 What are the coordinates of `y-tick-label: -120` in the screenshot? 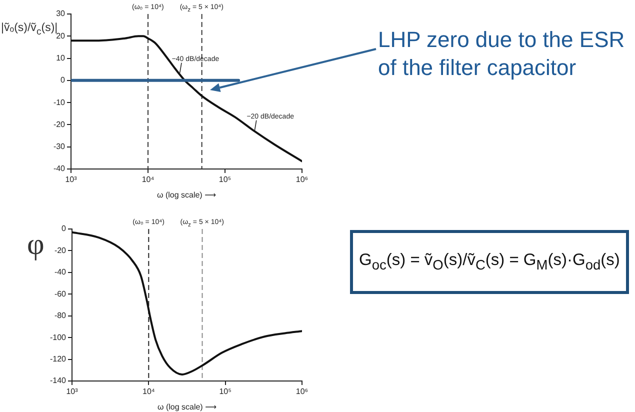 It's located at (58, 359).